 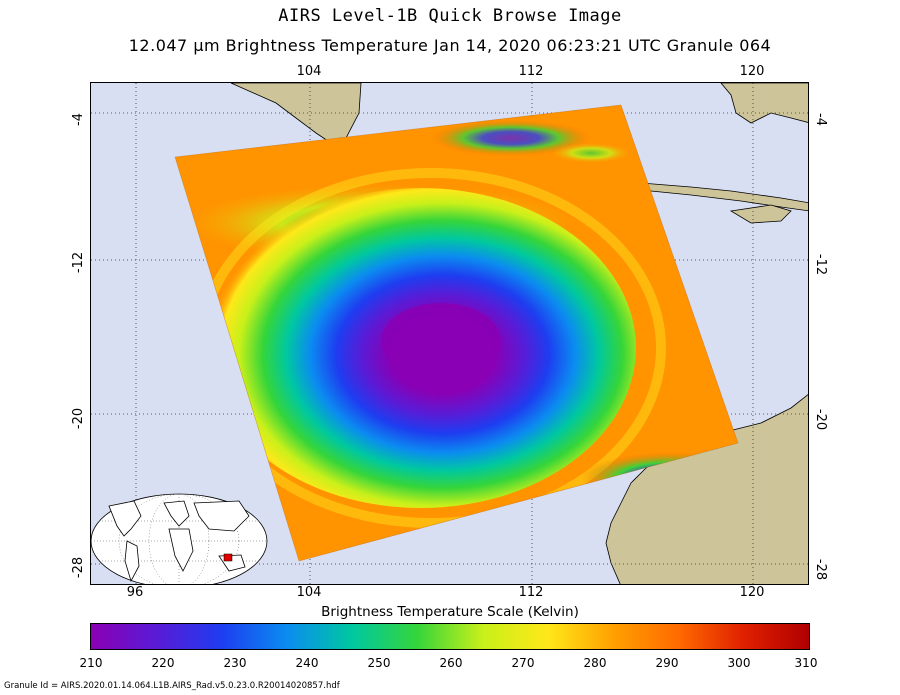 I want to click on colorbar-tick: 300, so click(x=739, y=663).